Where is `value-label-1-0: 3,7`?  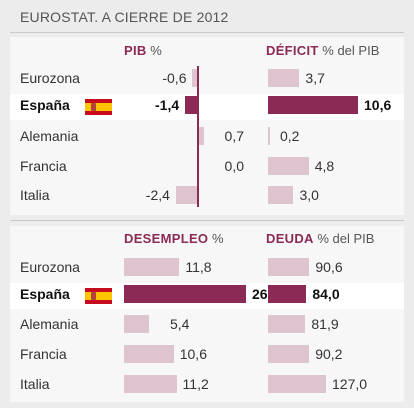 value-label-1-0: 3,7 is located at coordinates (315, 78).